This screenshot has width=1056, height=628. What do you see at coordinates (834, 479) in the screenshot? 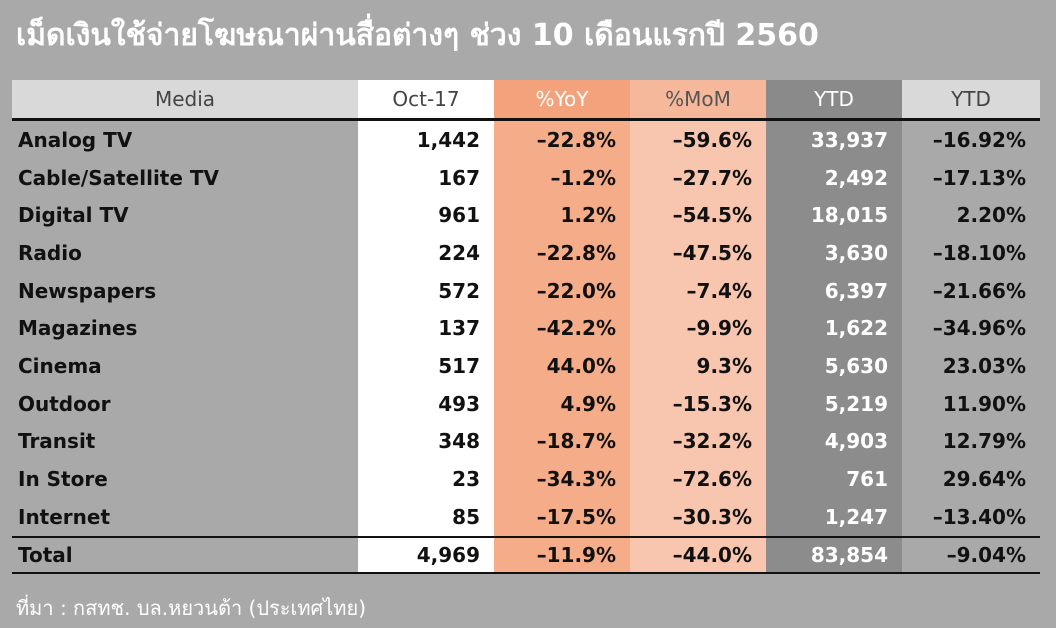
I see `cell: 761` at bounding box center [834, 479].